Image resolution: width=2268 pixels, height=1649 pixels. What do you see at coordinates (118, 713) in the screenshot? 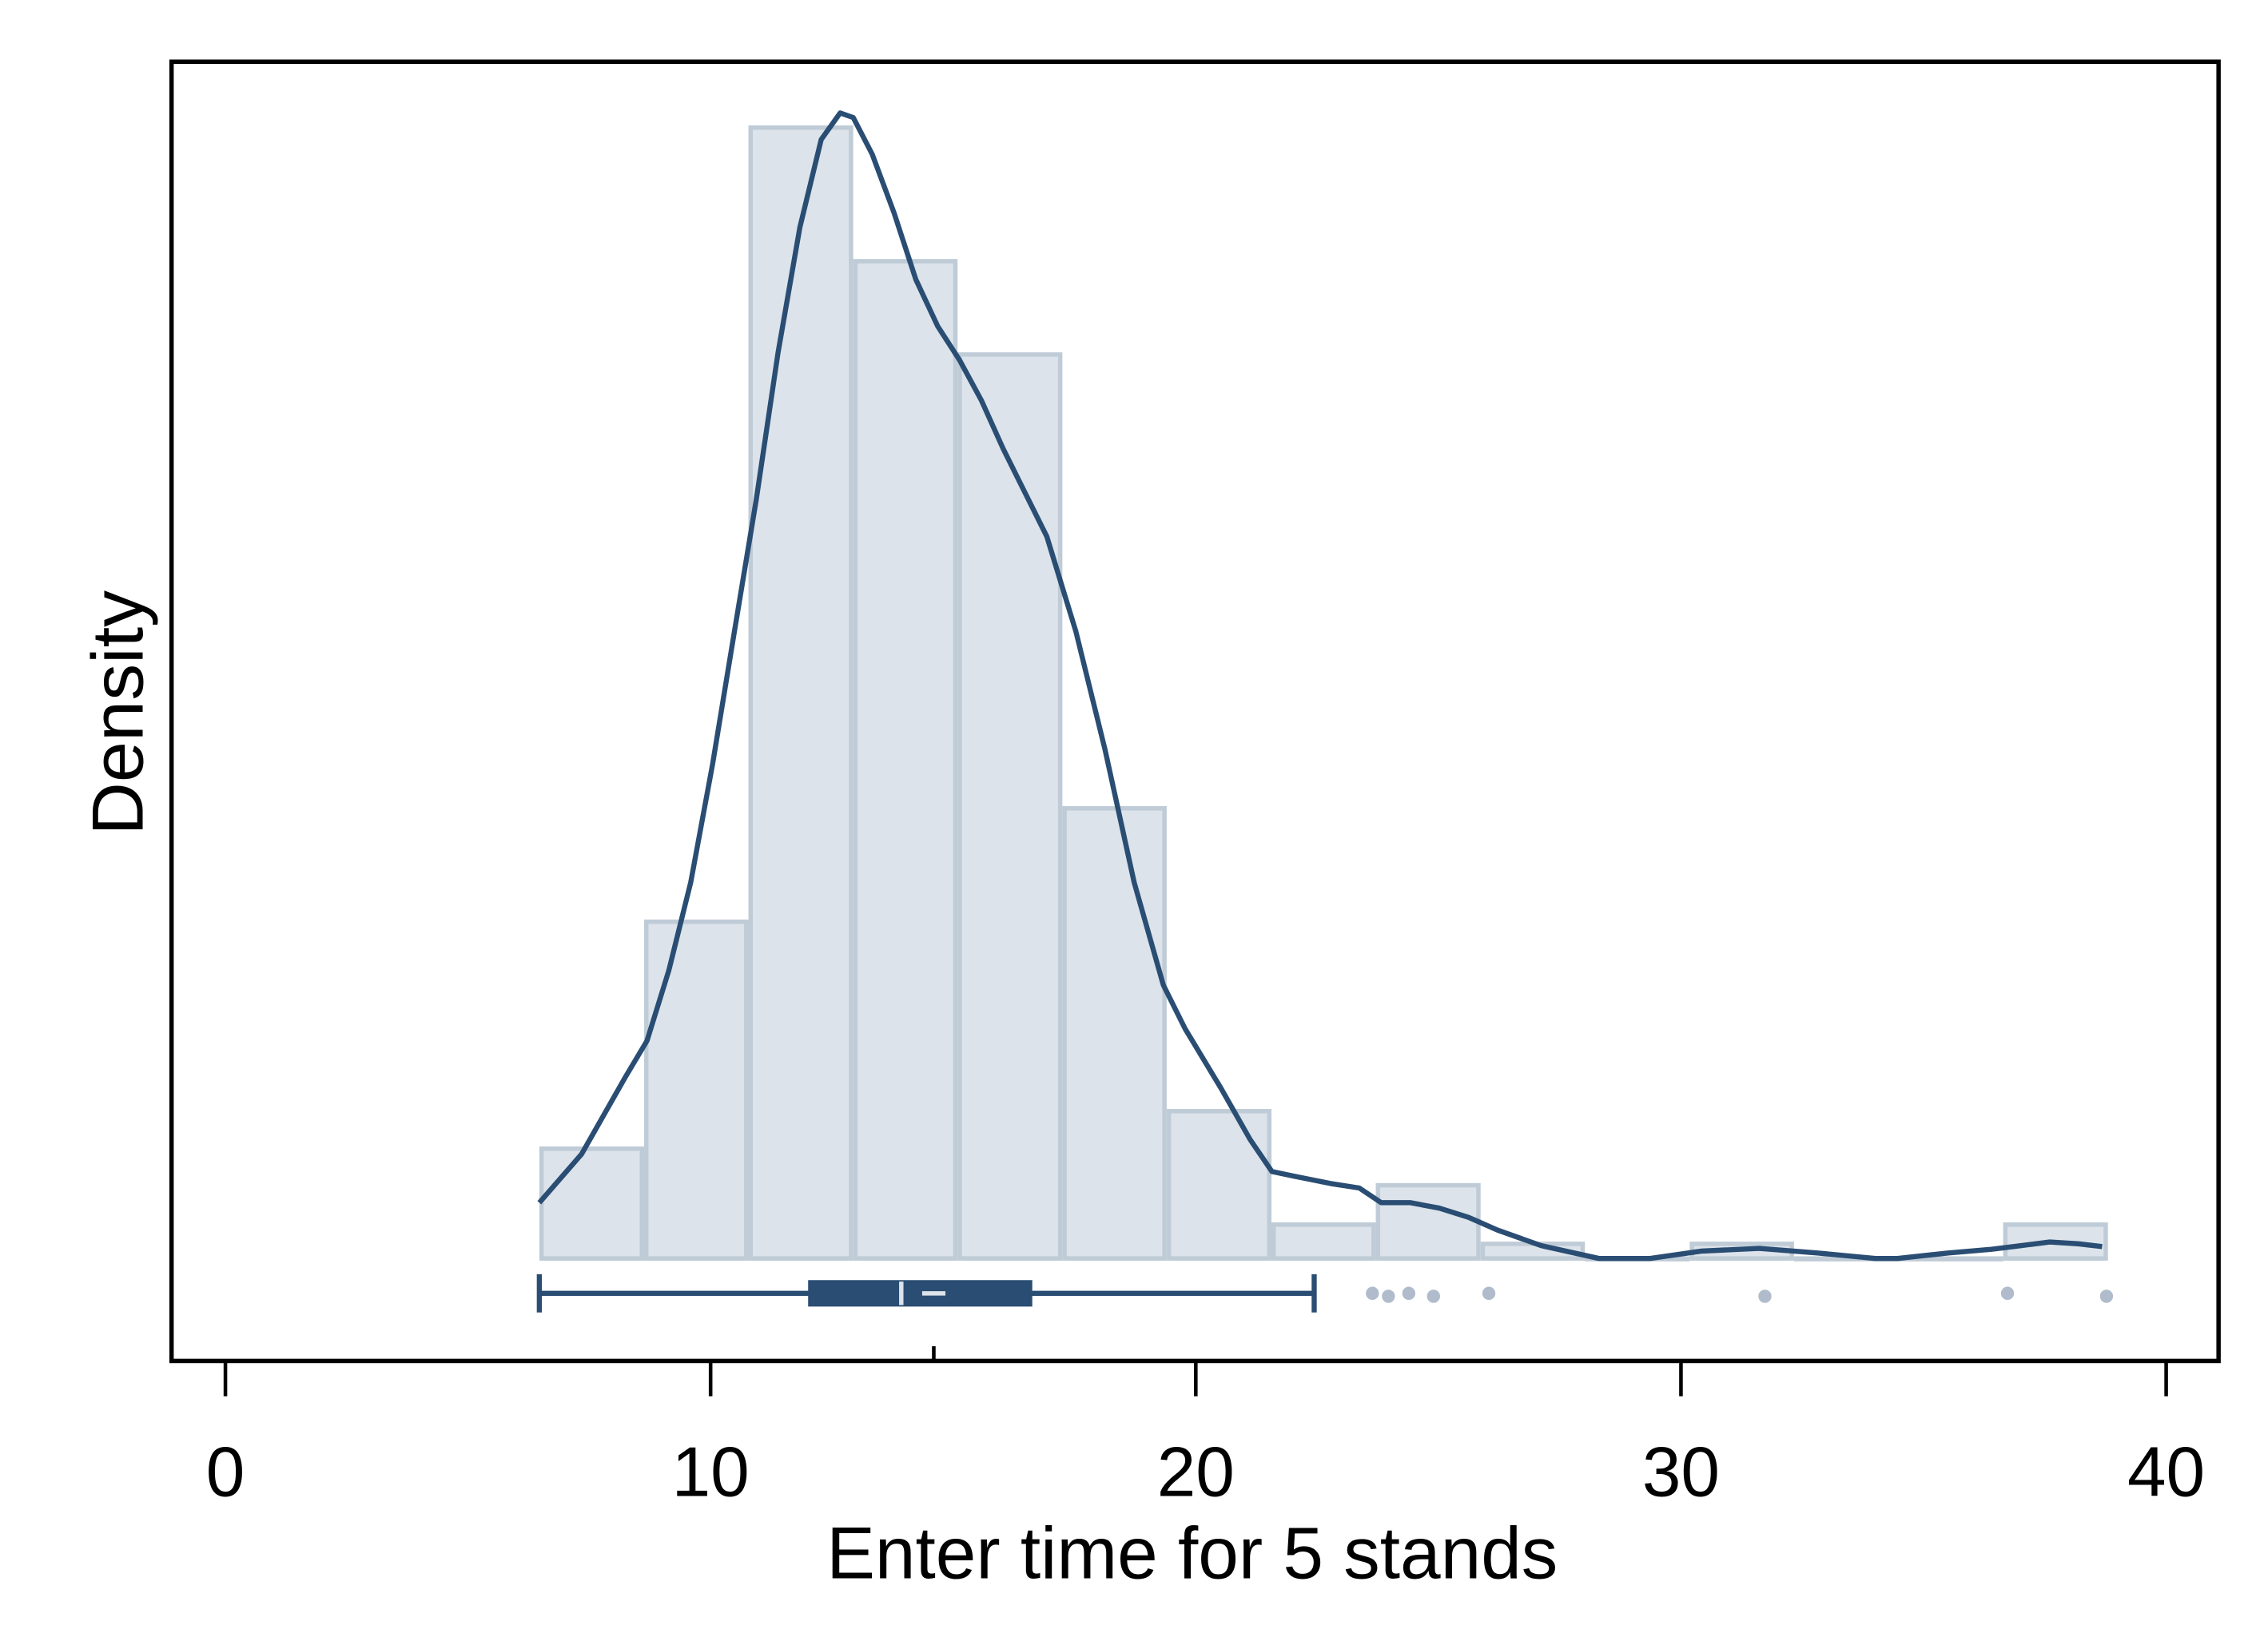
I see `y-axis-title: Density` at bounding box center [118, 713].